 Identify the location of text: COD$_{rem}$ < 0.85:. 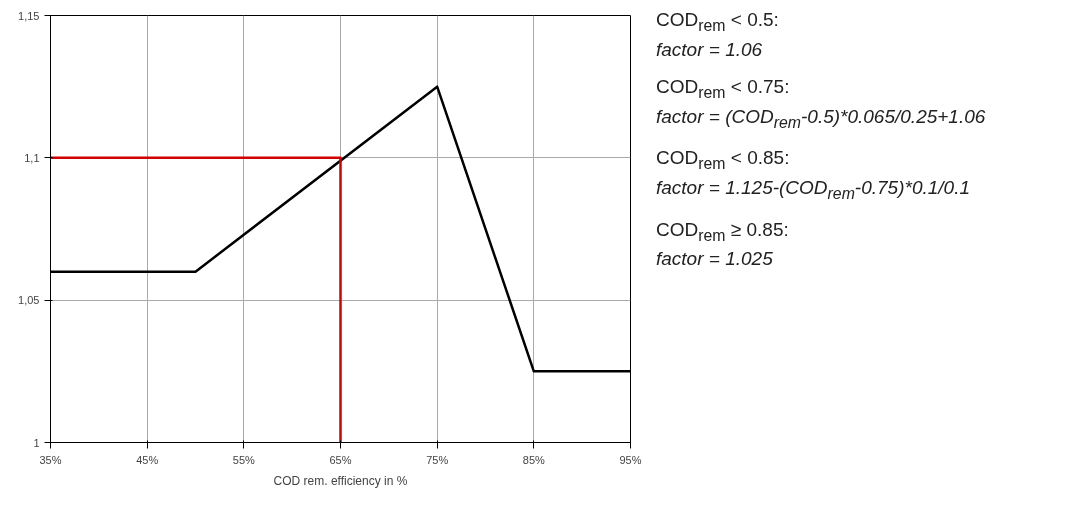
(723, 160).